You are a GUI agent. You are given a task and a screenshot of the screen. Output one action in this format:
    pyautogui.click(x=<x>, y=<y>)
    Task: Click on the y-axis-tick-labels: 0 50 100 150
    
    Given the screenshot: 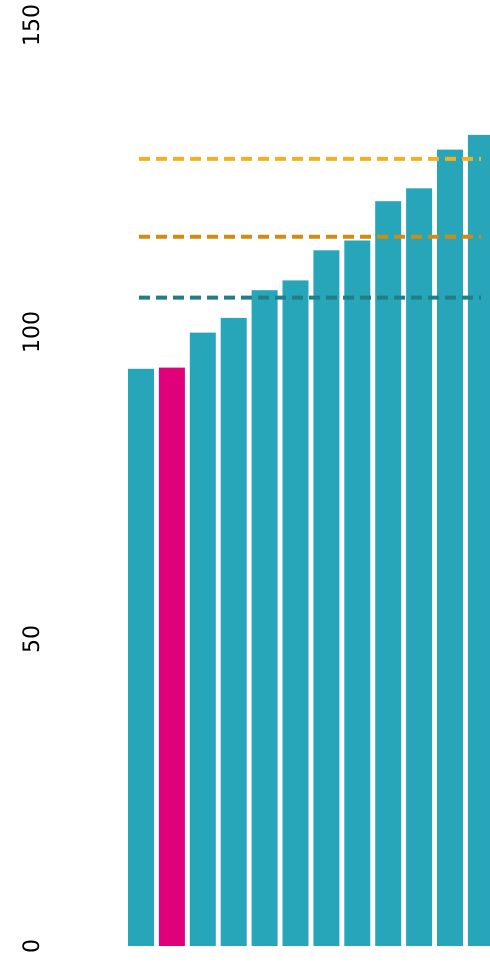 What is the action you would take?
    pyautogui.click(x=32, y=478)
    